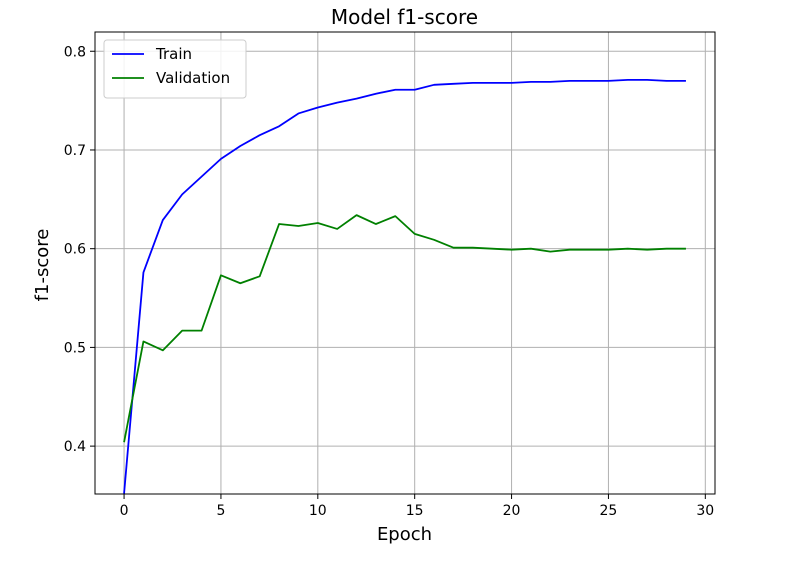 The width and height of the screenshot is (789, 564). Describe the element at coordinates (75, 151) in the screenshot. I see `y-tick-label: 0.7` at that location.